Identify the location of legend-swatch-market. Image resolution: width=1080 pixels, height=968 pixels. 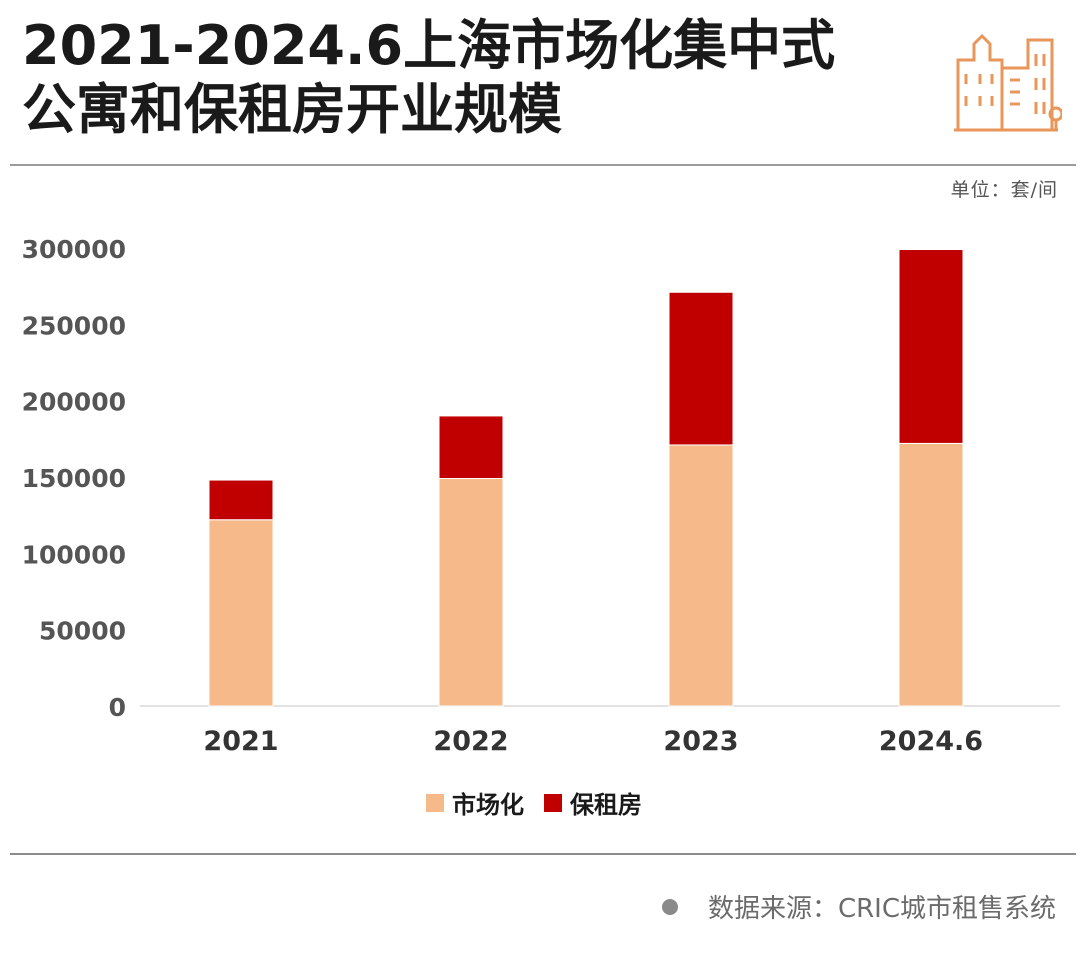
(435, 802).